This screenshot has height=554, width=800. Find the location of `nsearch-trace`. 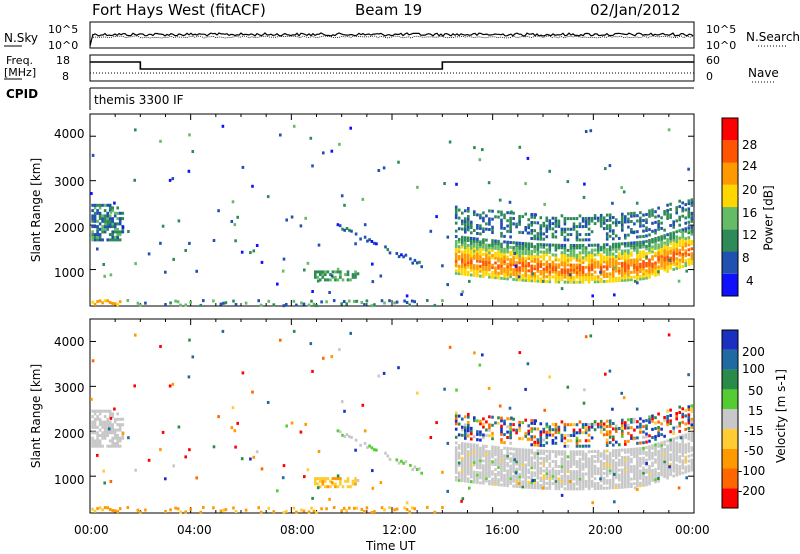

nsearch-trace is located at coordinates (393, 37).